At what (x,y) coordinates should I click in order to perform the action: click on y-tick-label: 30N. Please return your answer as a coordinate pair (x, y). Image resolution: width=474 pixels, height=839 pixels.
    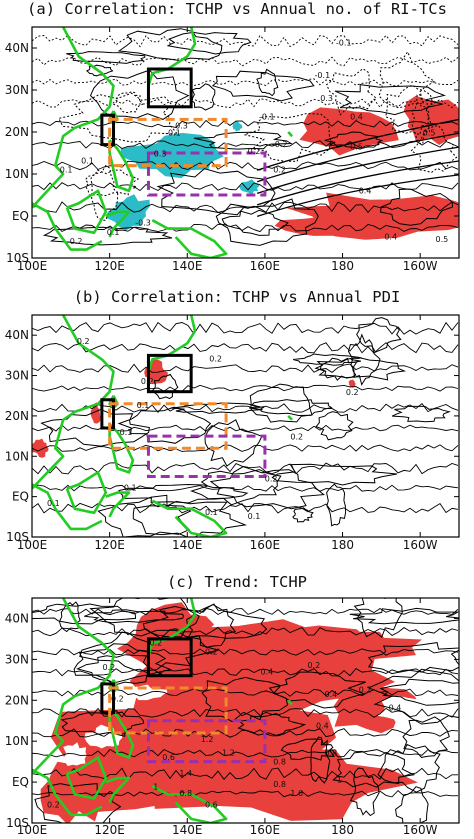
    Looking at the image, I should click on (17, 659).